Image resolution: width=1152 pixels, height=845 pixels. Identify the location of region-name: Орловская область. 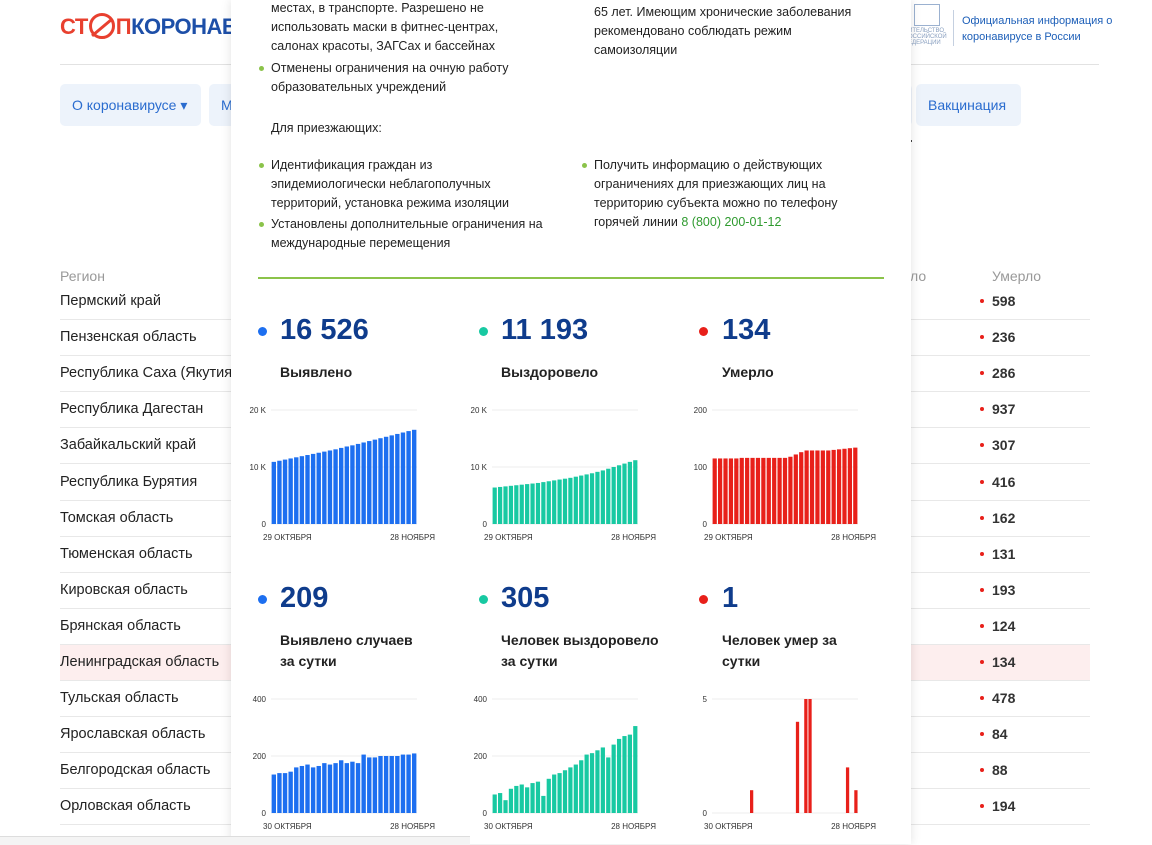
(125, 806).